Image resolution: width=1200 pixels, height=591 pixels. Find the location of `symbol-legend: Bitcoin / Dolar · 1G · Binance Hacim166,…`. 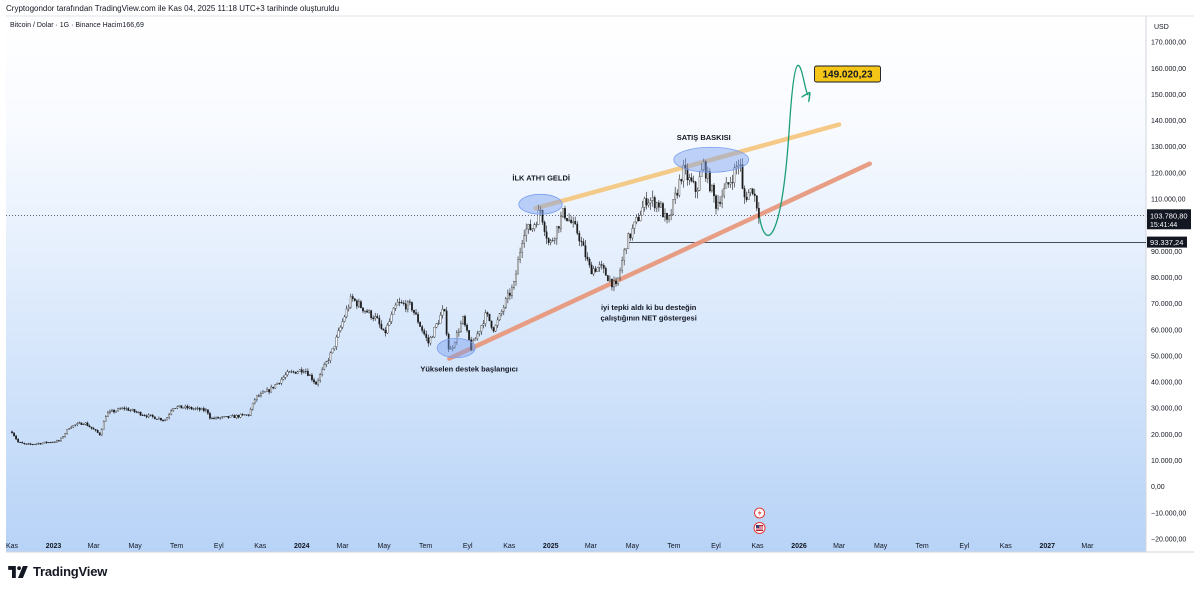

symbol-legend: Bitcoin / Dolar · 1G · Binance Hacim166,… is located at coordinates (77, 25).